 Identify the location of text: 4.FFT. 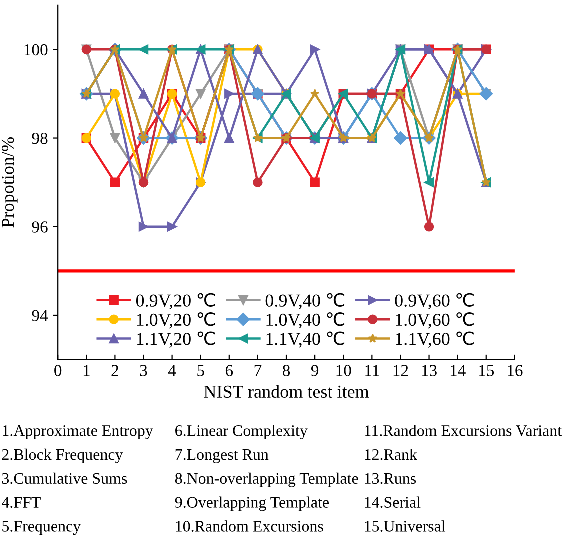
(21, 502).